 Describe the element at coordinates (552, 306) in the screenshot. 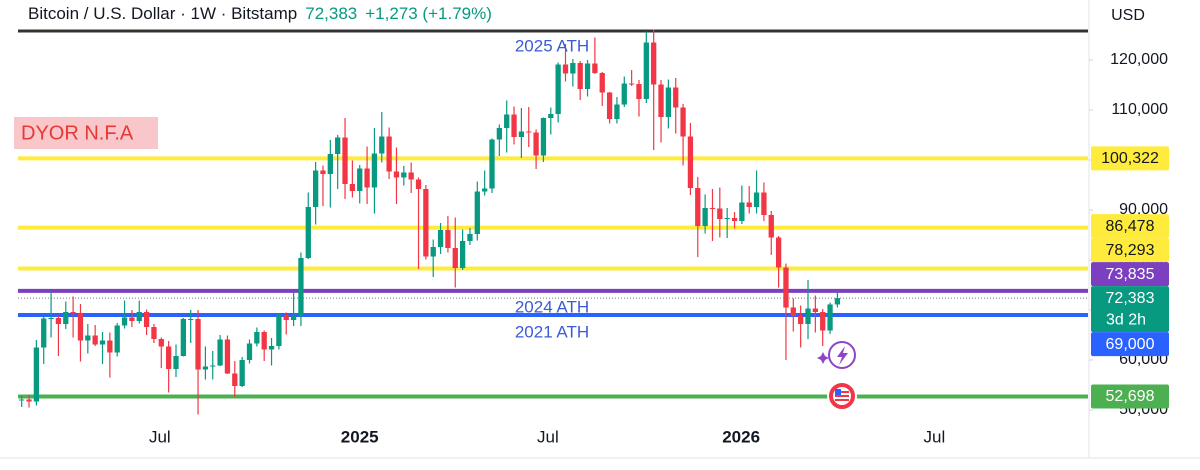

I see `annotation: 2024 ATH` at that location.